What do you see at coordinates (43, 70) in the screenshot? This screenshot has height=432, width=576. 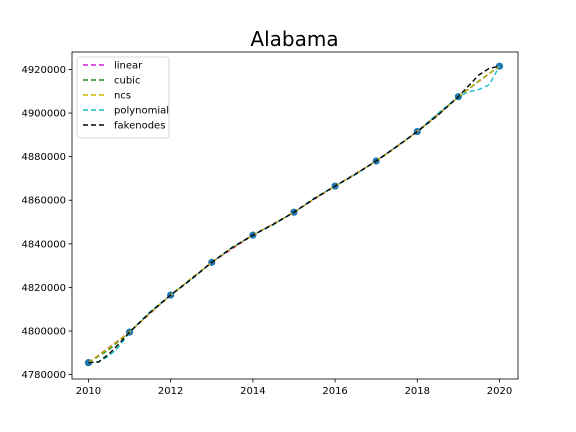 I see `y-tick-label: 4920000` at bounding box center [43, 70].